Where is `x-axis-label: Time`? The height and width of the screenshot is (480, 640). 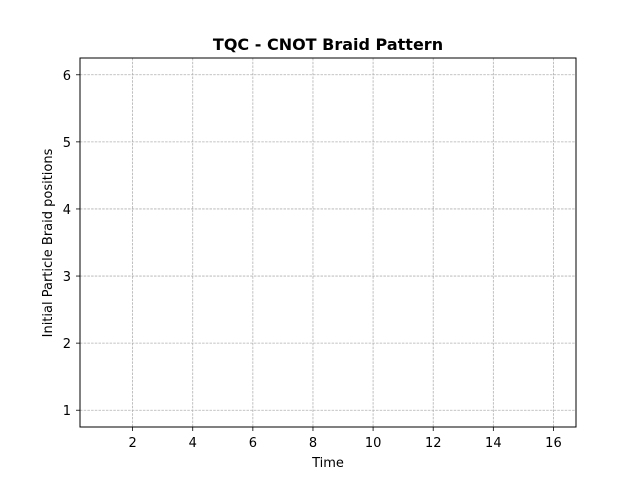
x-axis-label: Time is located at coordinates (327, 463).